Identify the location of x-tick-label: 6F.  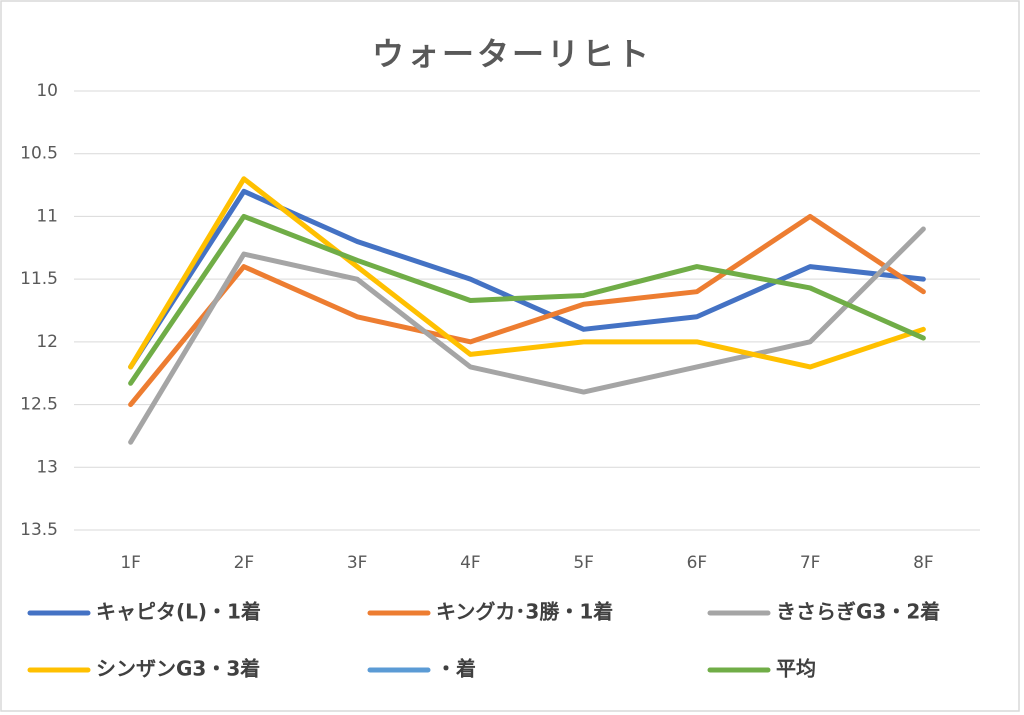
(697, 563).